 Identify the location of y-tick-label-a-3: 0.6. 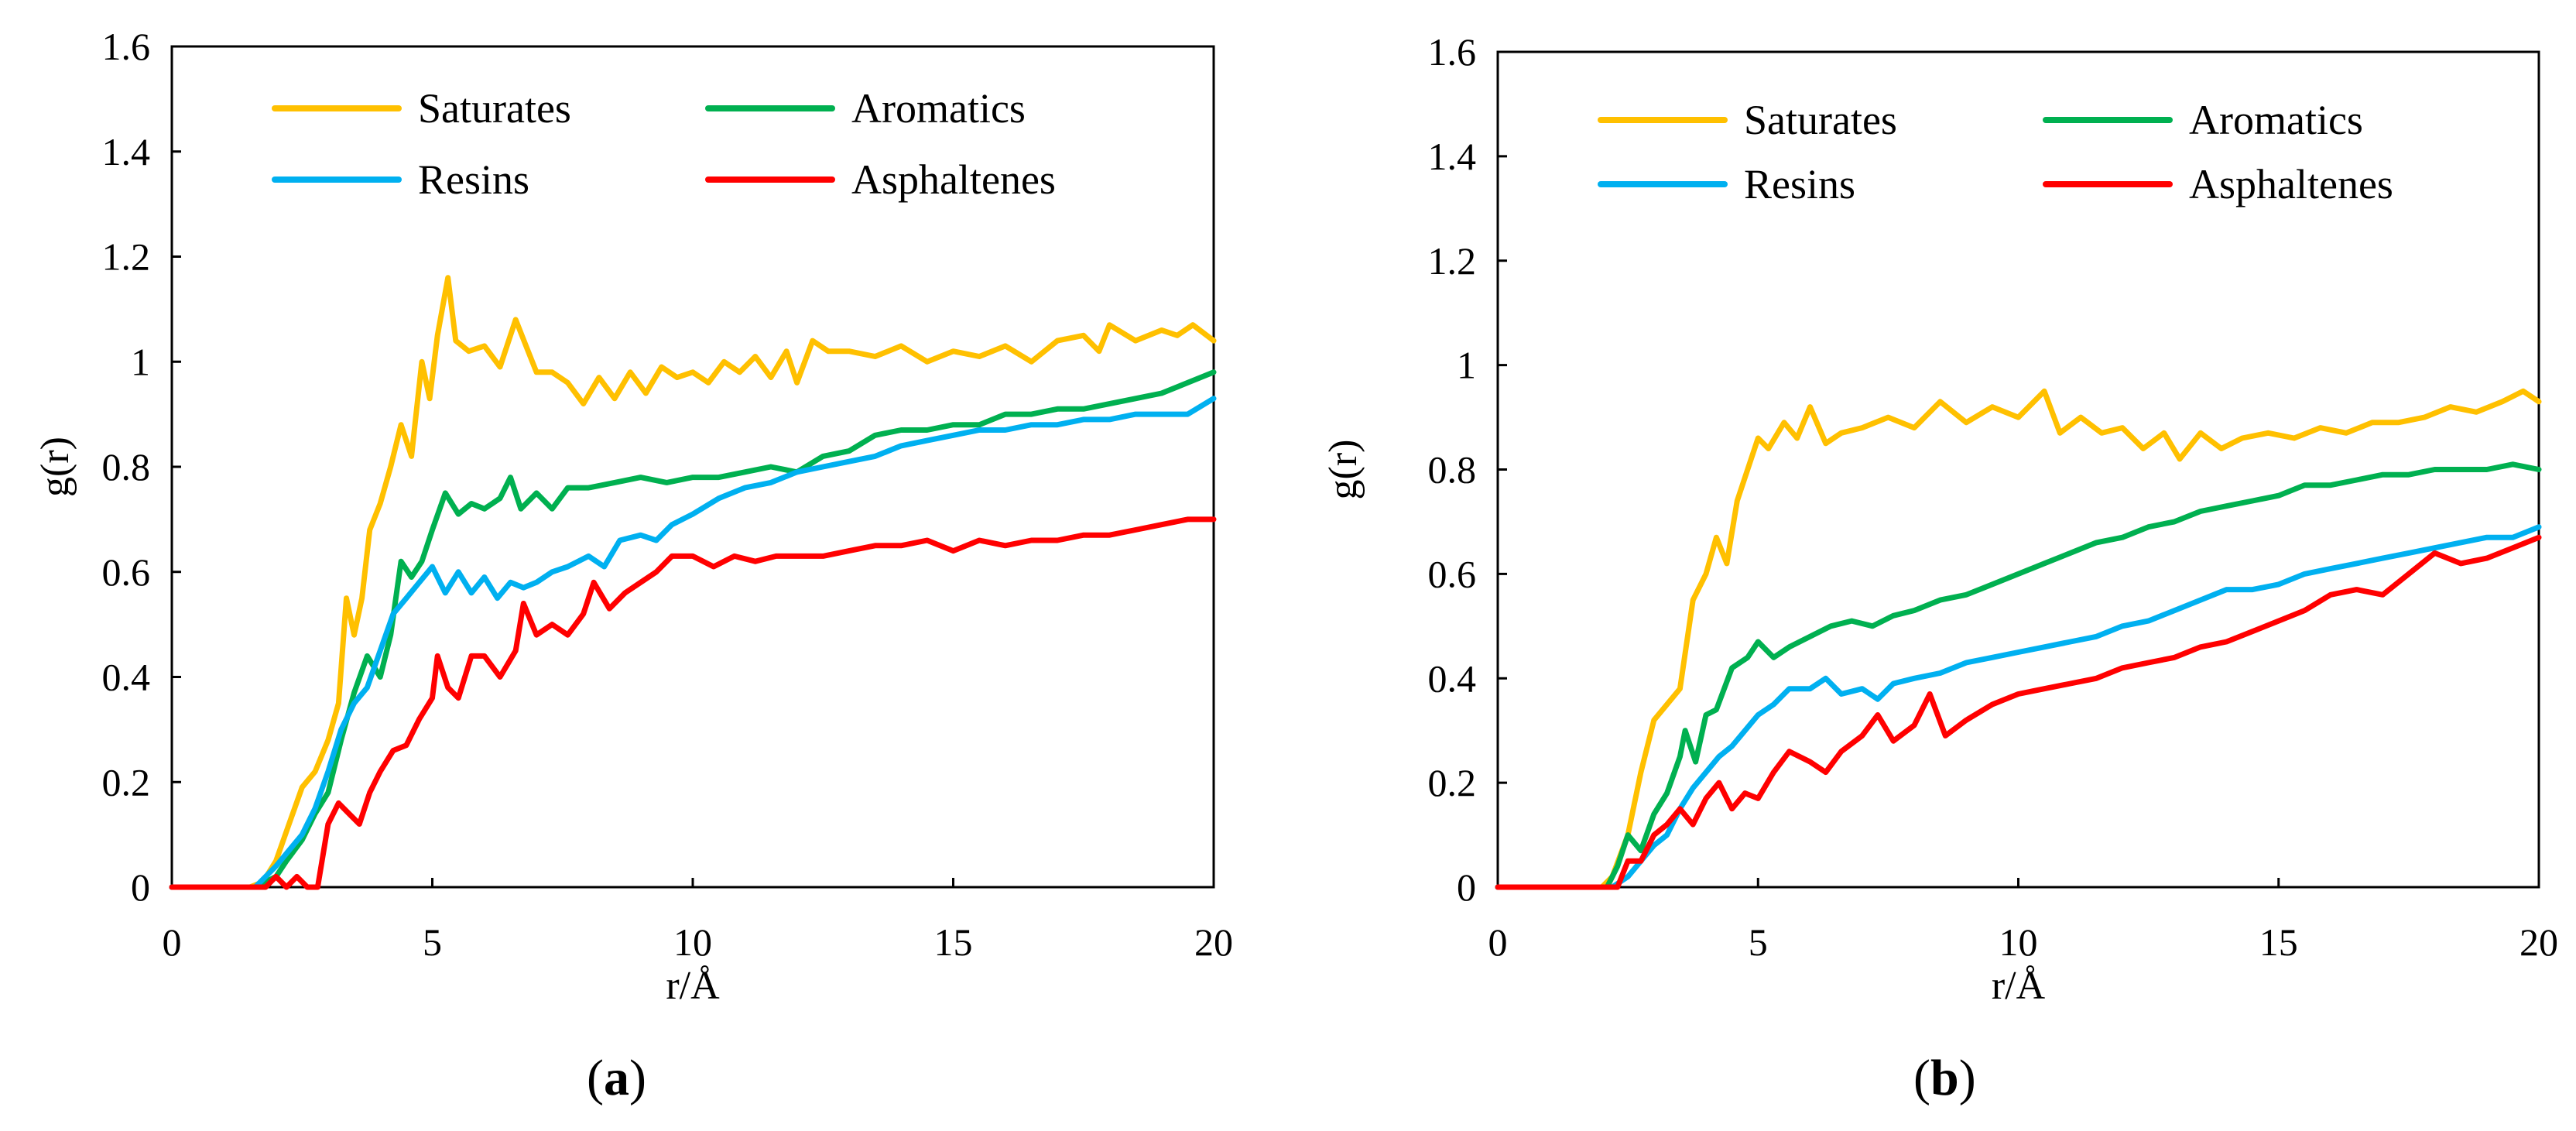
(126, 572).